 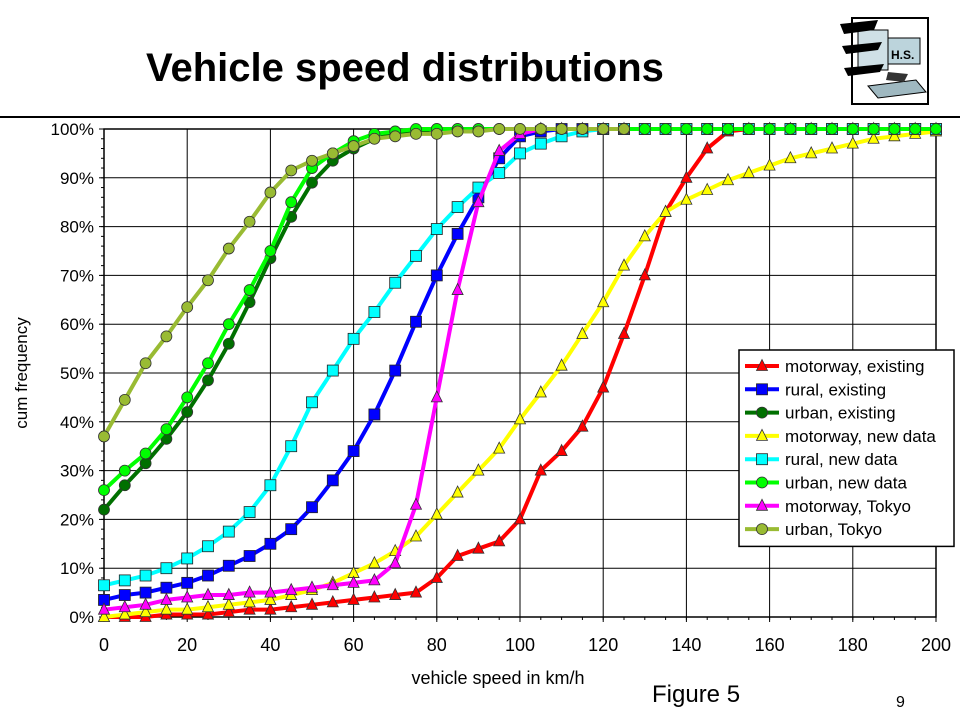 I want to click on x-tick-label: 100, so click(x=520, y=645).